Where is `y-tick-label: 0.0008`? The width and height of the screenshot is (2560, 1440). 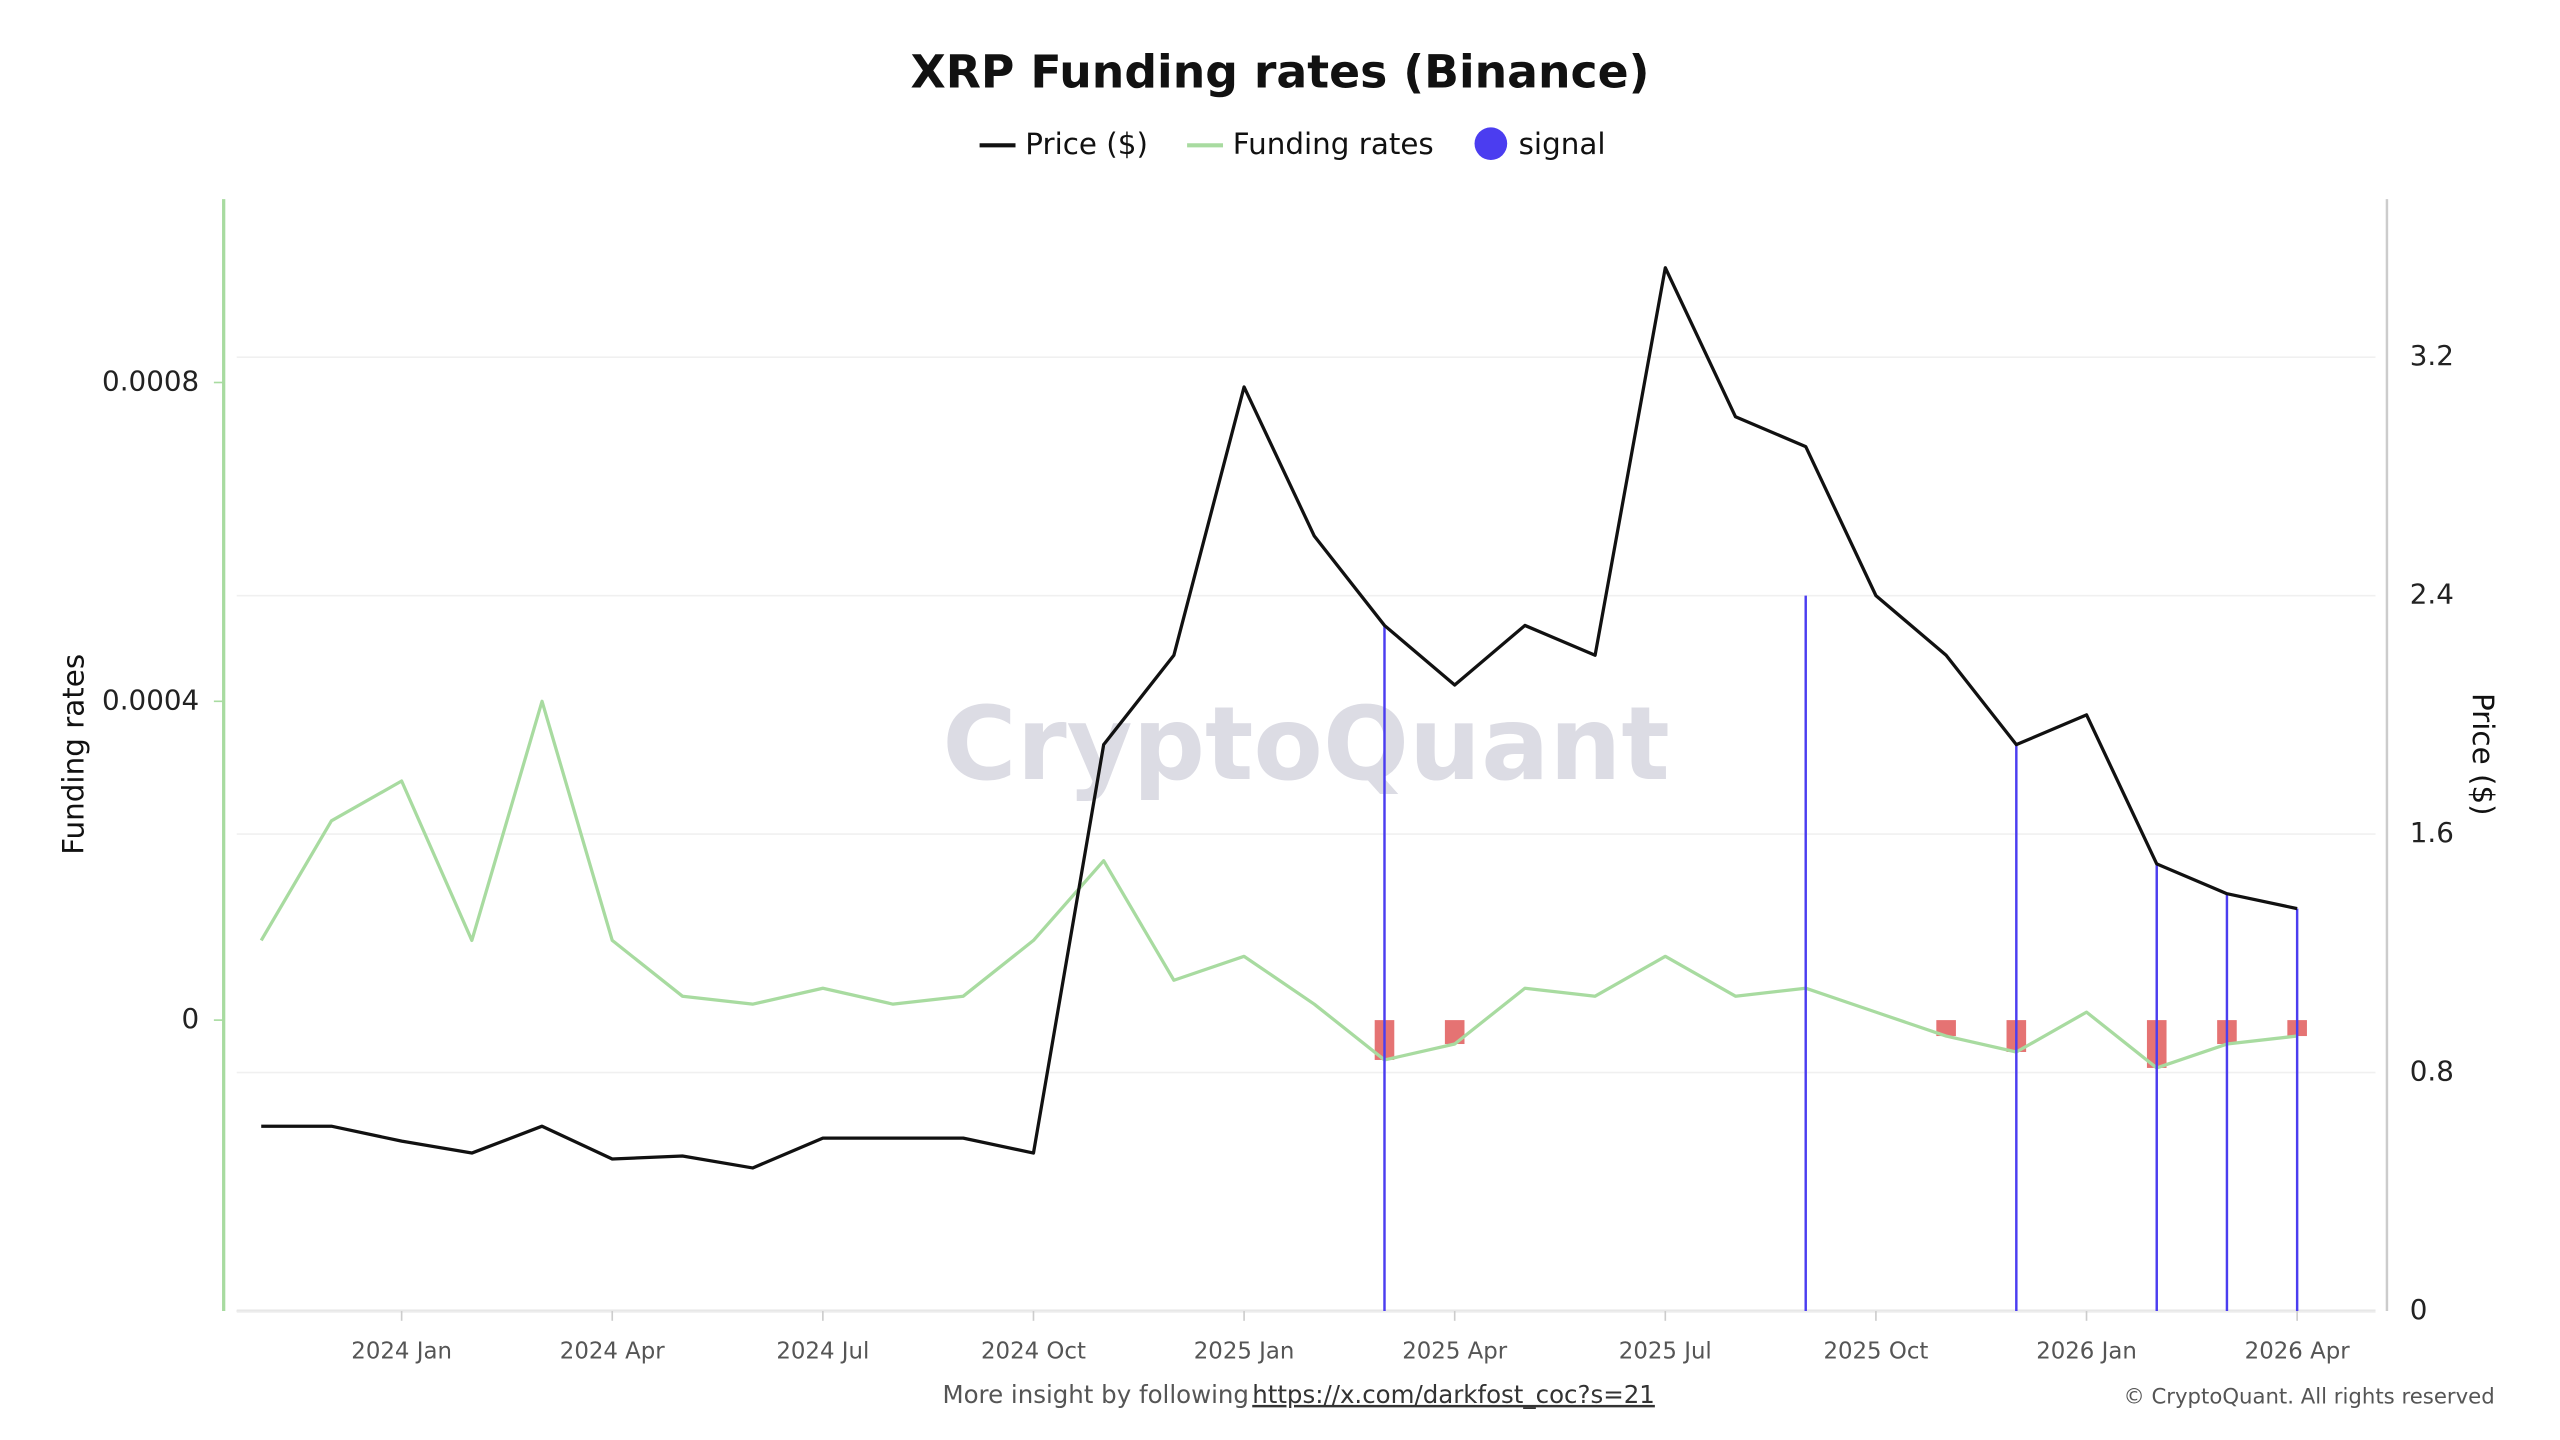
y-tick-label: 0.0008 is located at coordinates (150, 380).